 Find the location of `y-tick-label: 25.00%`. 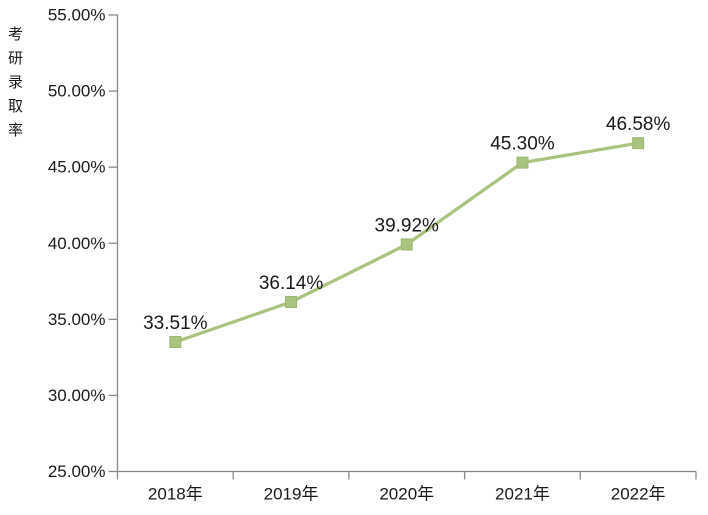

y-tick-label: 25.00% is located at coordinates (77, 471).